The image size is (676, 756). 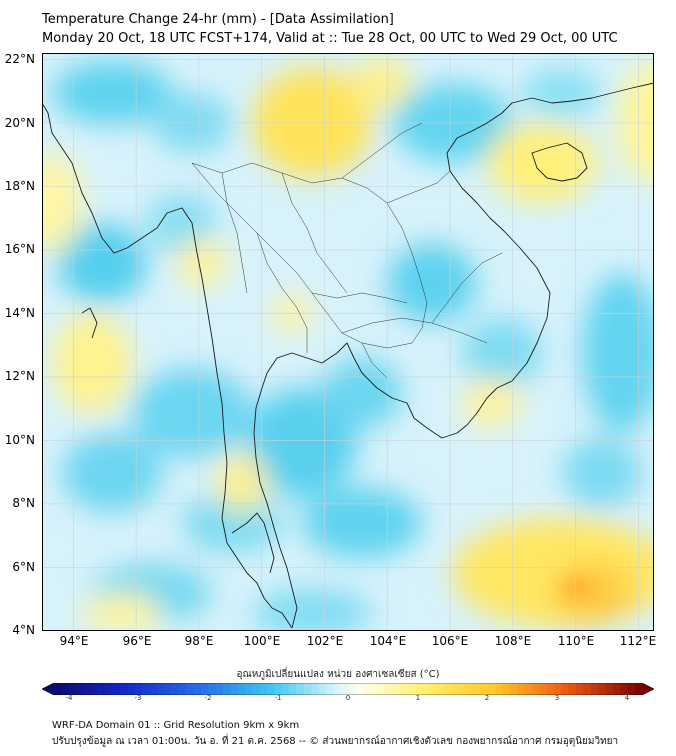 What do you see at coordinates (577, 588) in the screenshot?
I see `warm-core` at bounding box center [577, 588].